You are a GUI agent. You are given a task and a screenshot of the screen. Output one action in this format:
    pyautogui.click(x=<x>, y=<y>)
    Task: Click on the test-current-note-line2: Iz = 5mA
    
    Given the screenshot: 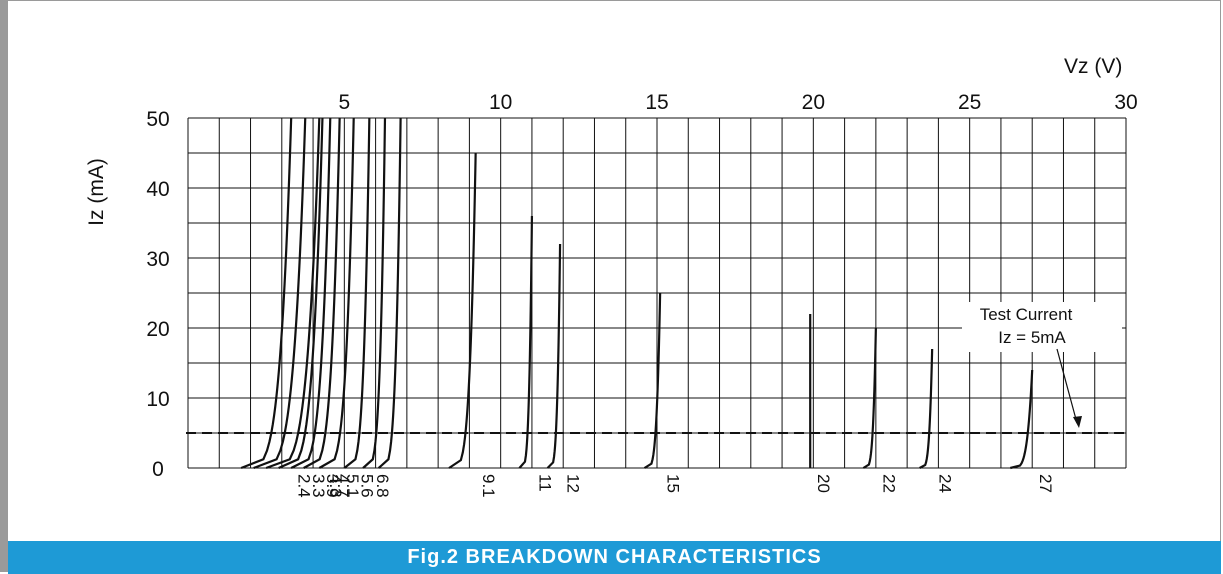 What is the action you would take?
    pyautogui.click(x=1032, y=337)
    